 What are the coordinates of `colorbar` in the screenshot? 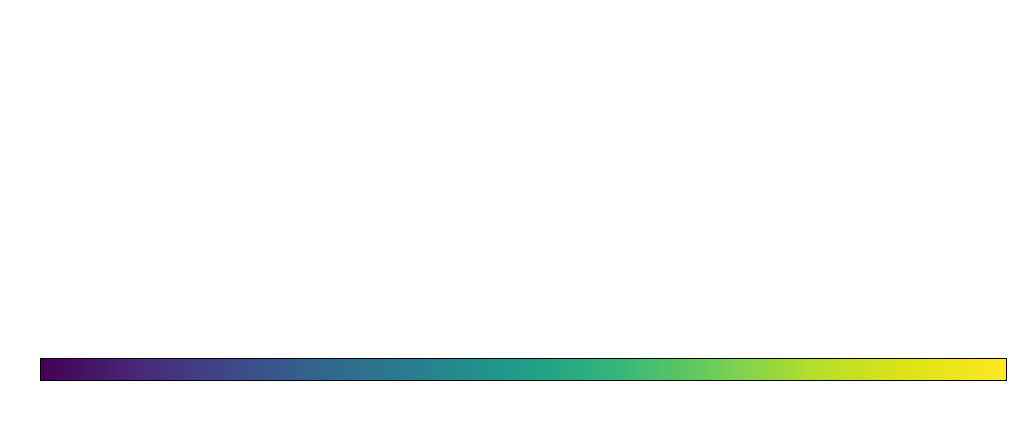 It's located at (523, 369).